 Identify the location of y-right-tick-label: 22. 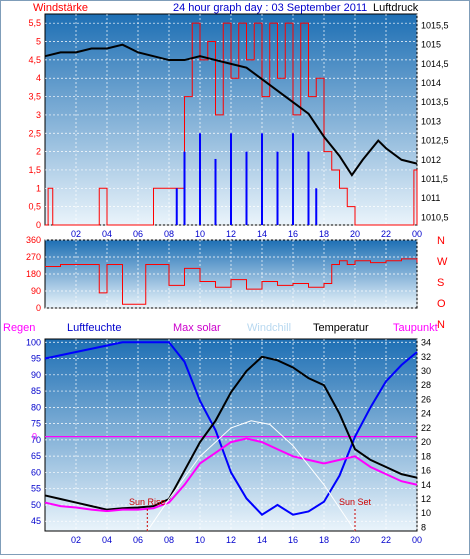
(426, 428).